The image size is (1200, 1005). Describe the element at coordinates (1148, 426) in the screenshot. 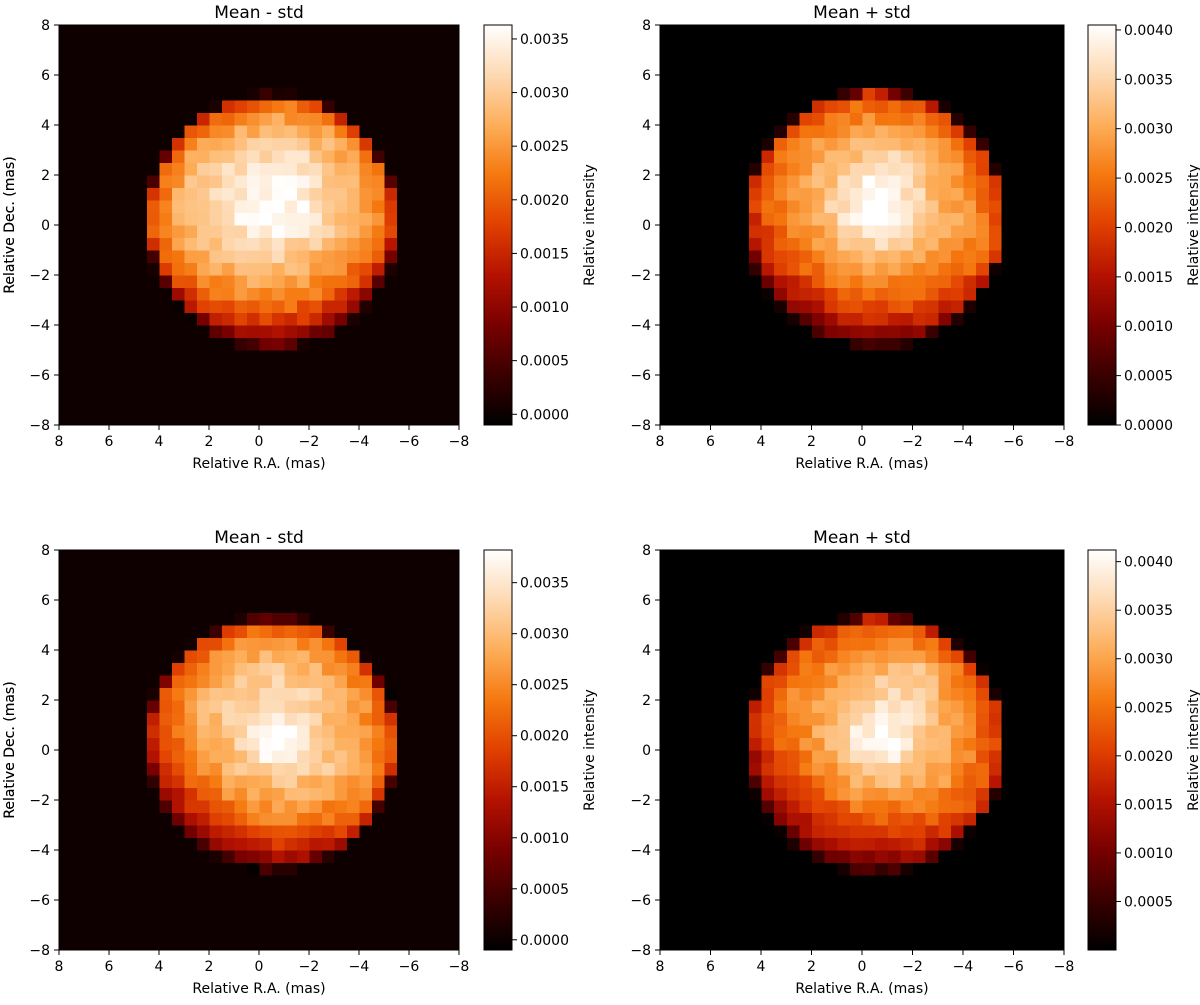

I see `colorbar-tick-label: 0.0000` at that location.